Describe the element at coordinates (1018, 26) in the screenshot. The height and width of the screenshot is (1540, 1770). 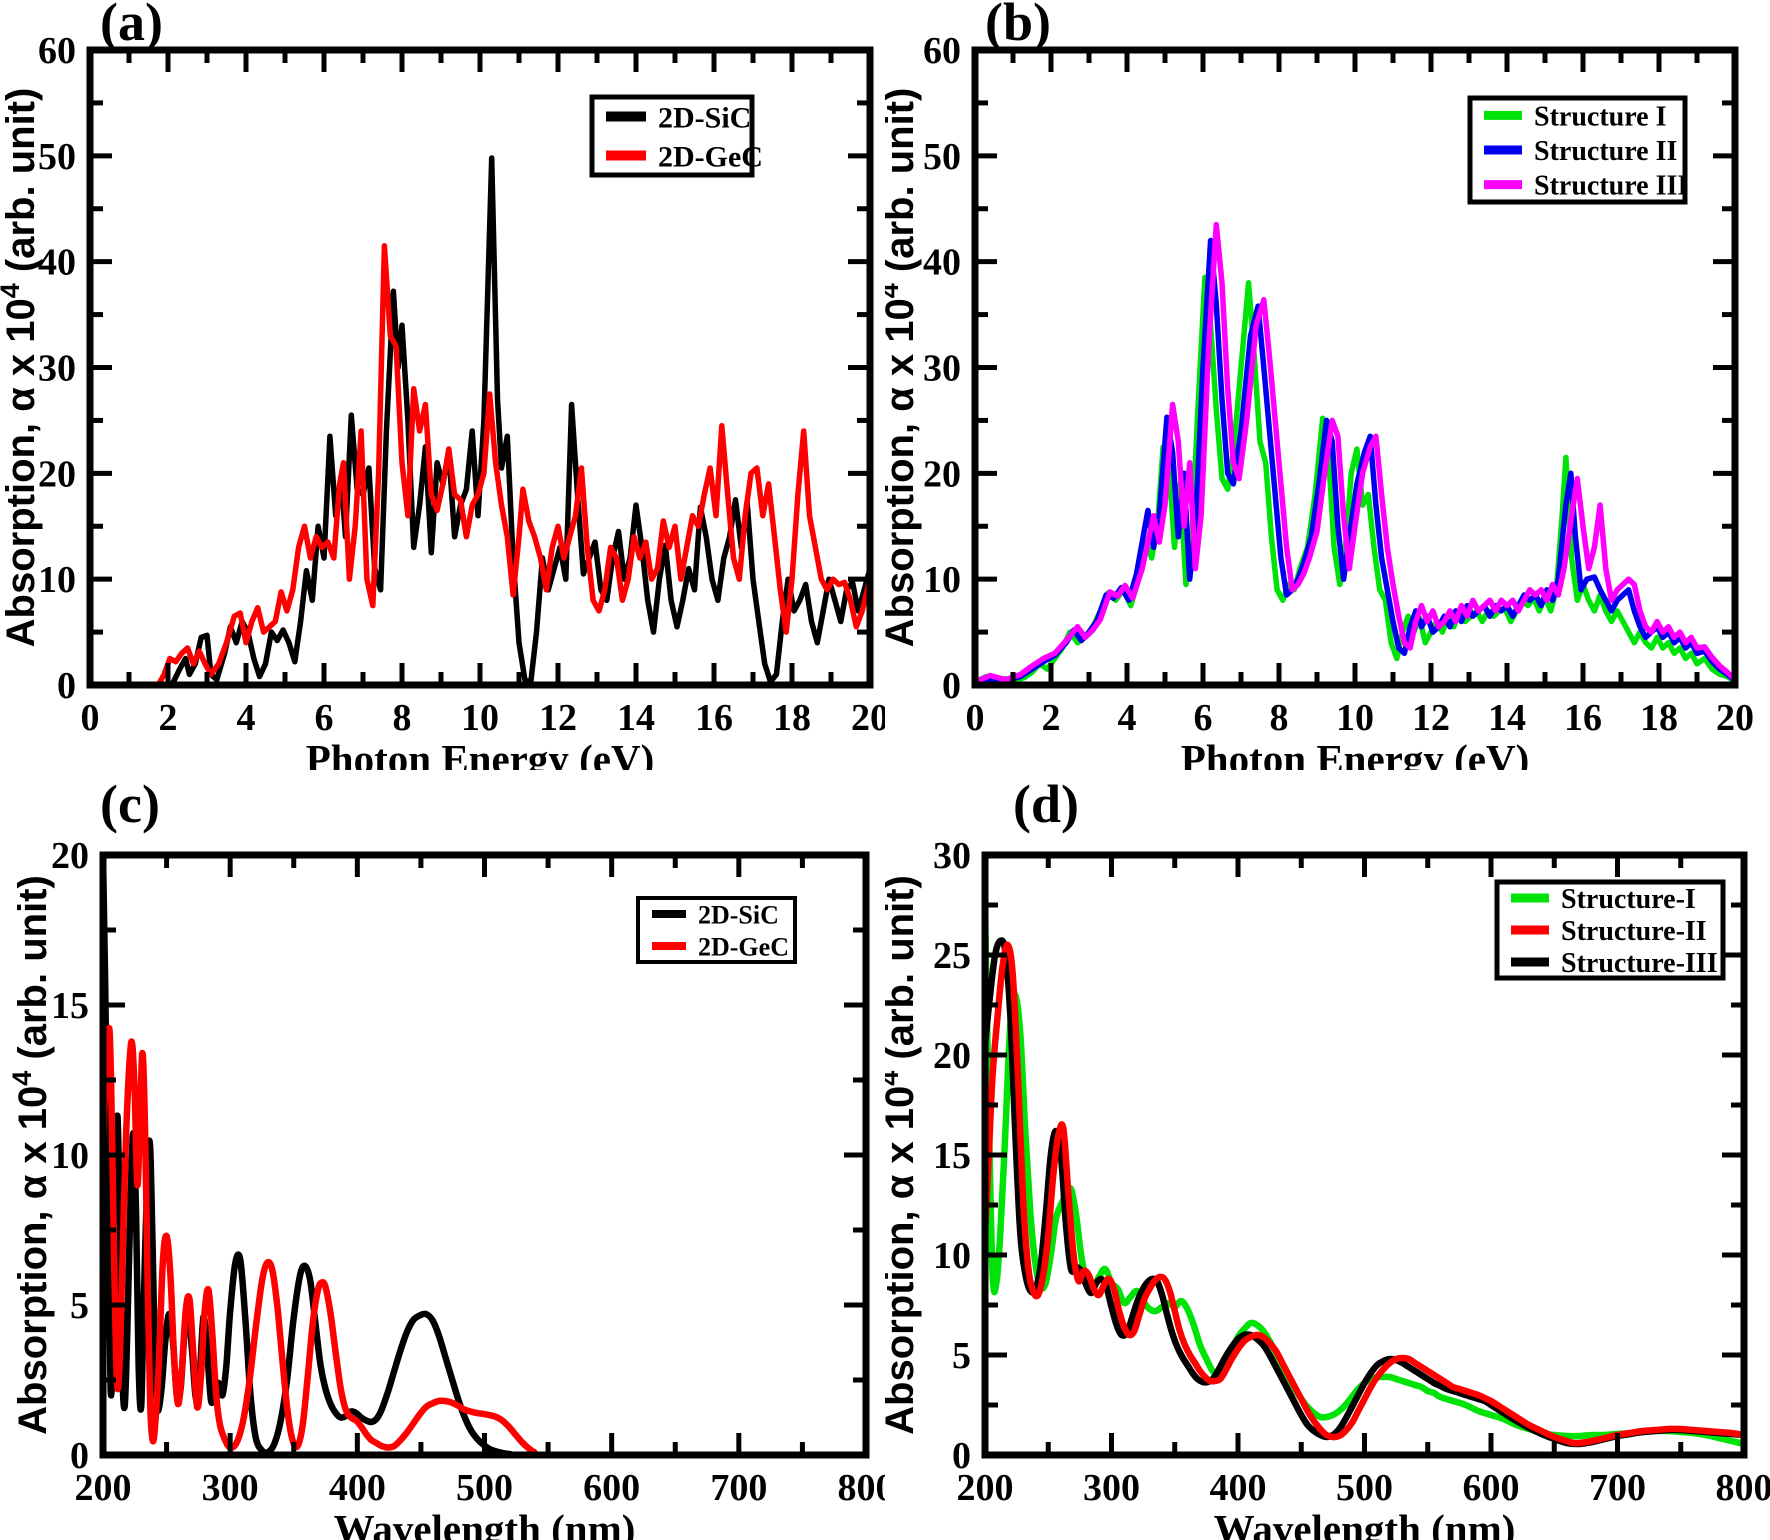
I see `panel-label: (b)` at that location.